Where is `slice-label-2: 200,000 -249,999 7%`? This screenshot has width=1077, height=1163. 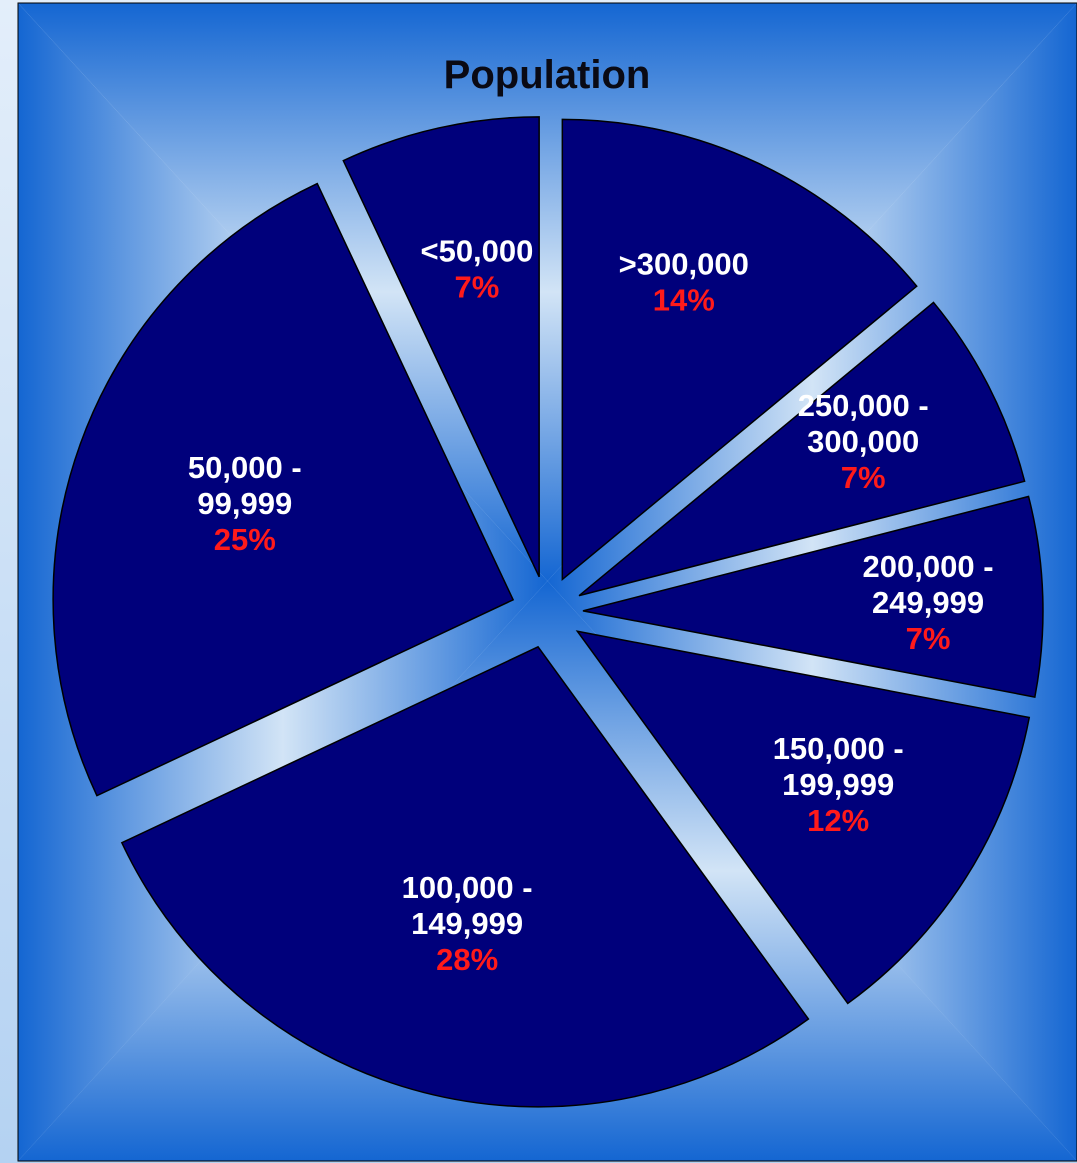 slice-label-2: 200,000 -249,999 7% is located at coordinates (928, 602).